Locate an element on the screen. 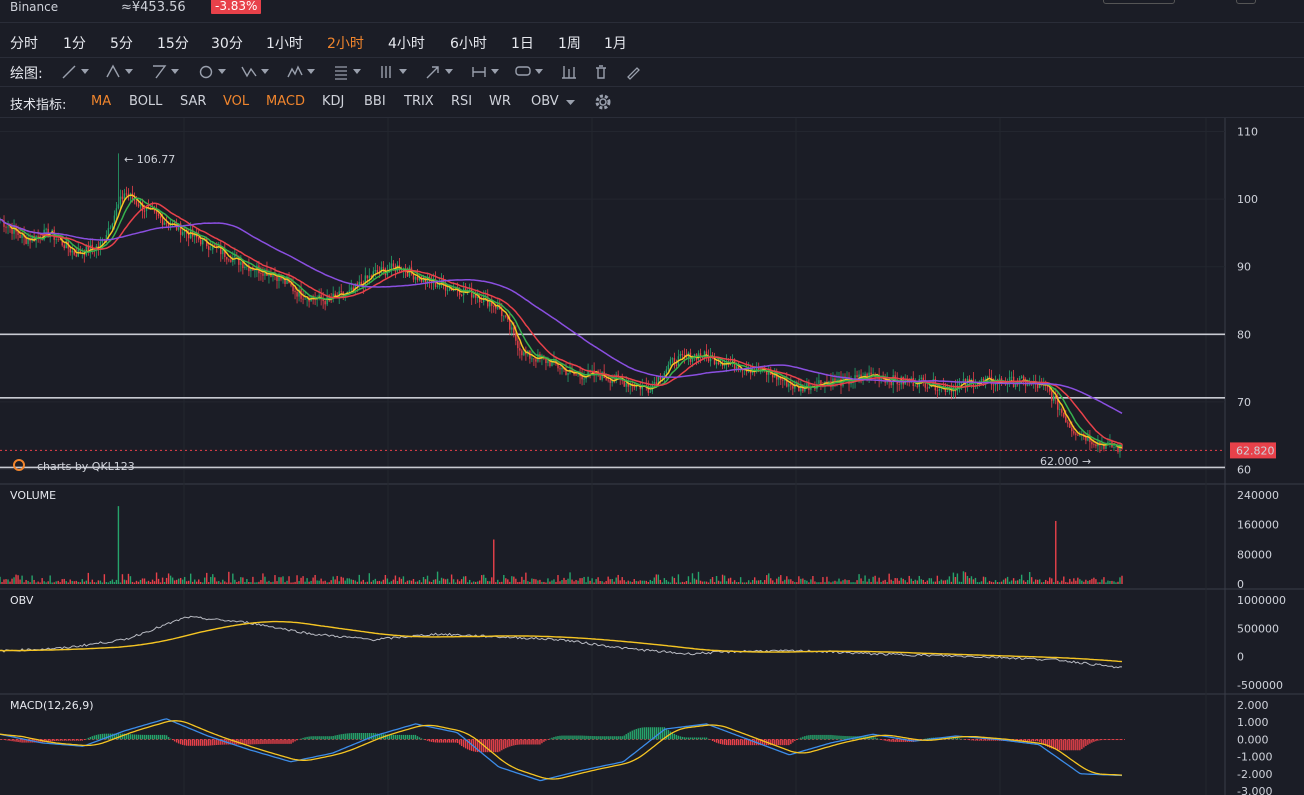  timeframe-7: 4小时 is located at coordinates (406, 44).